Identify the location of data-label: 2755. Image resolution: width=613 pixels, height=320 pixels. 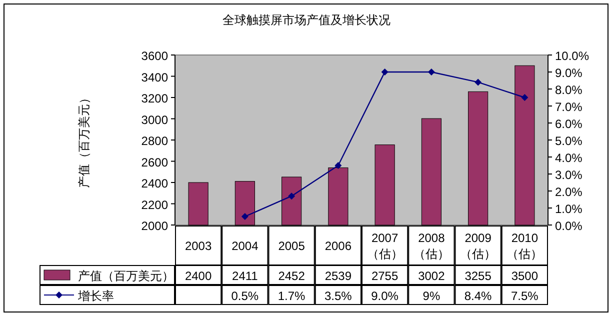
(384, 276).